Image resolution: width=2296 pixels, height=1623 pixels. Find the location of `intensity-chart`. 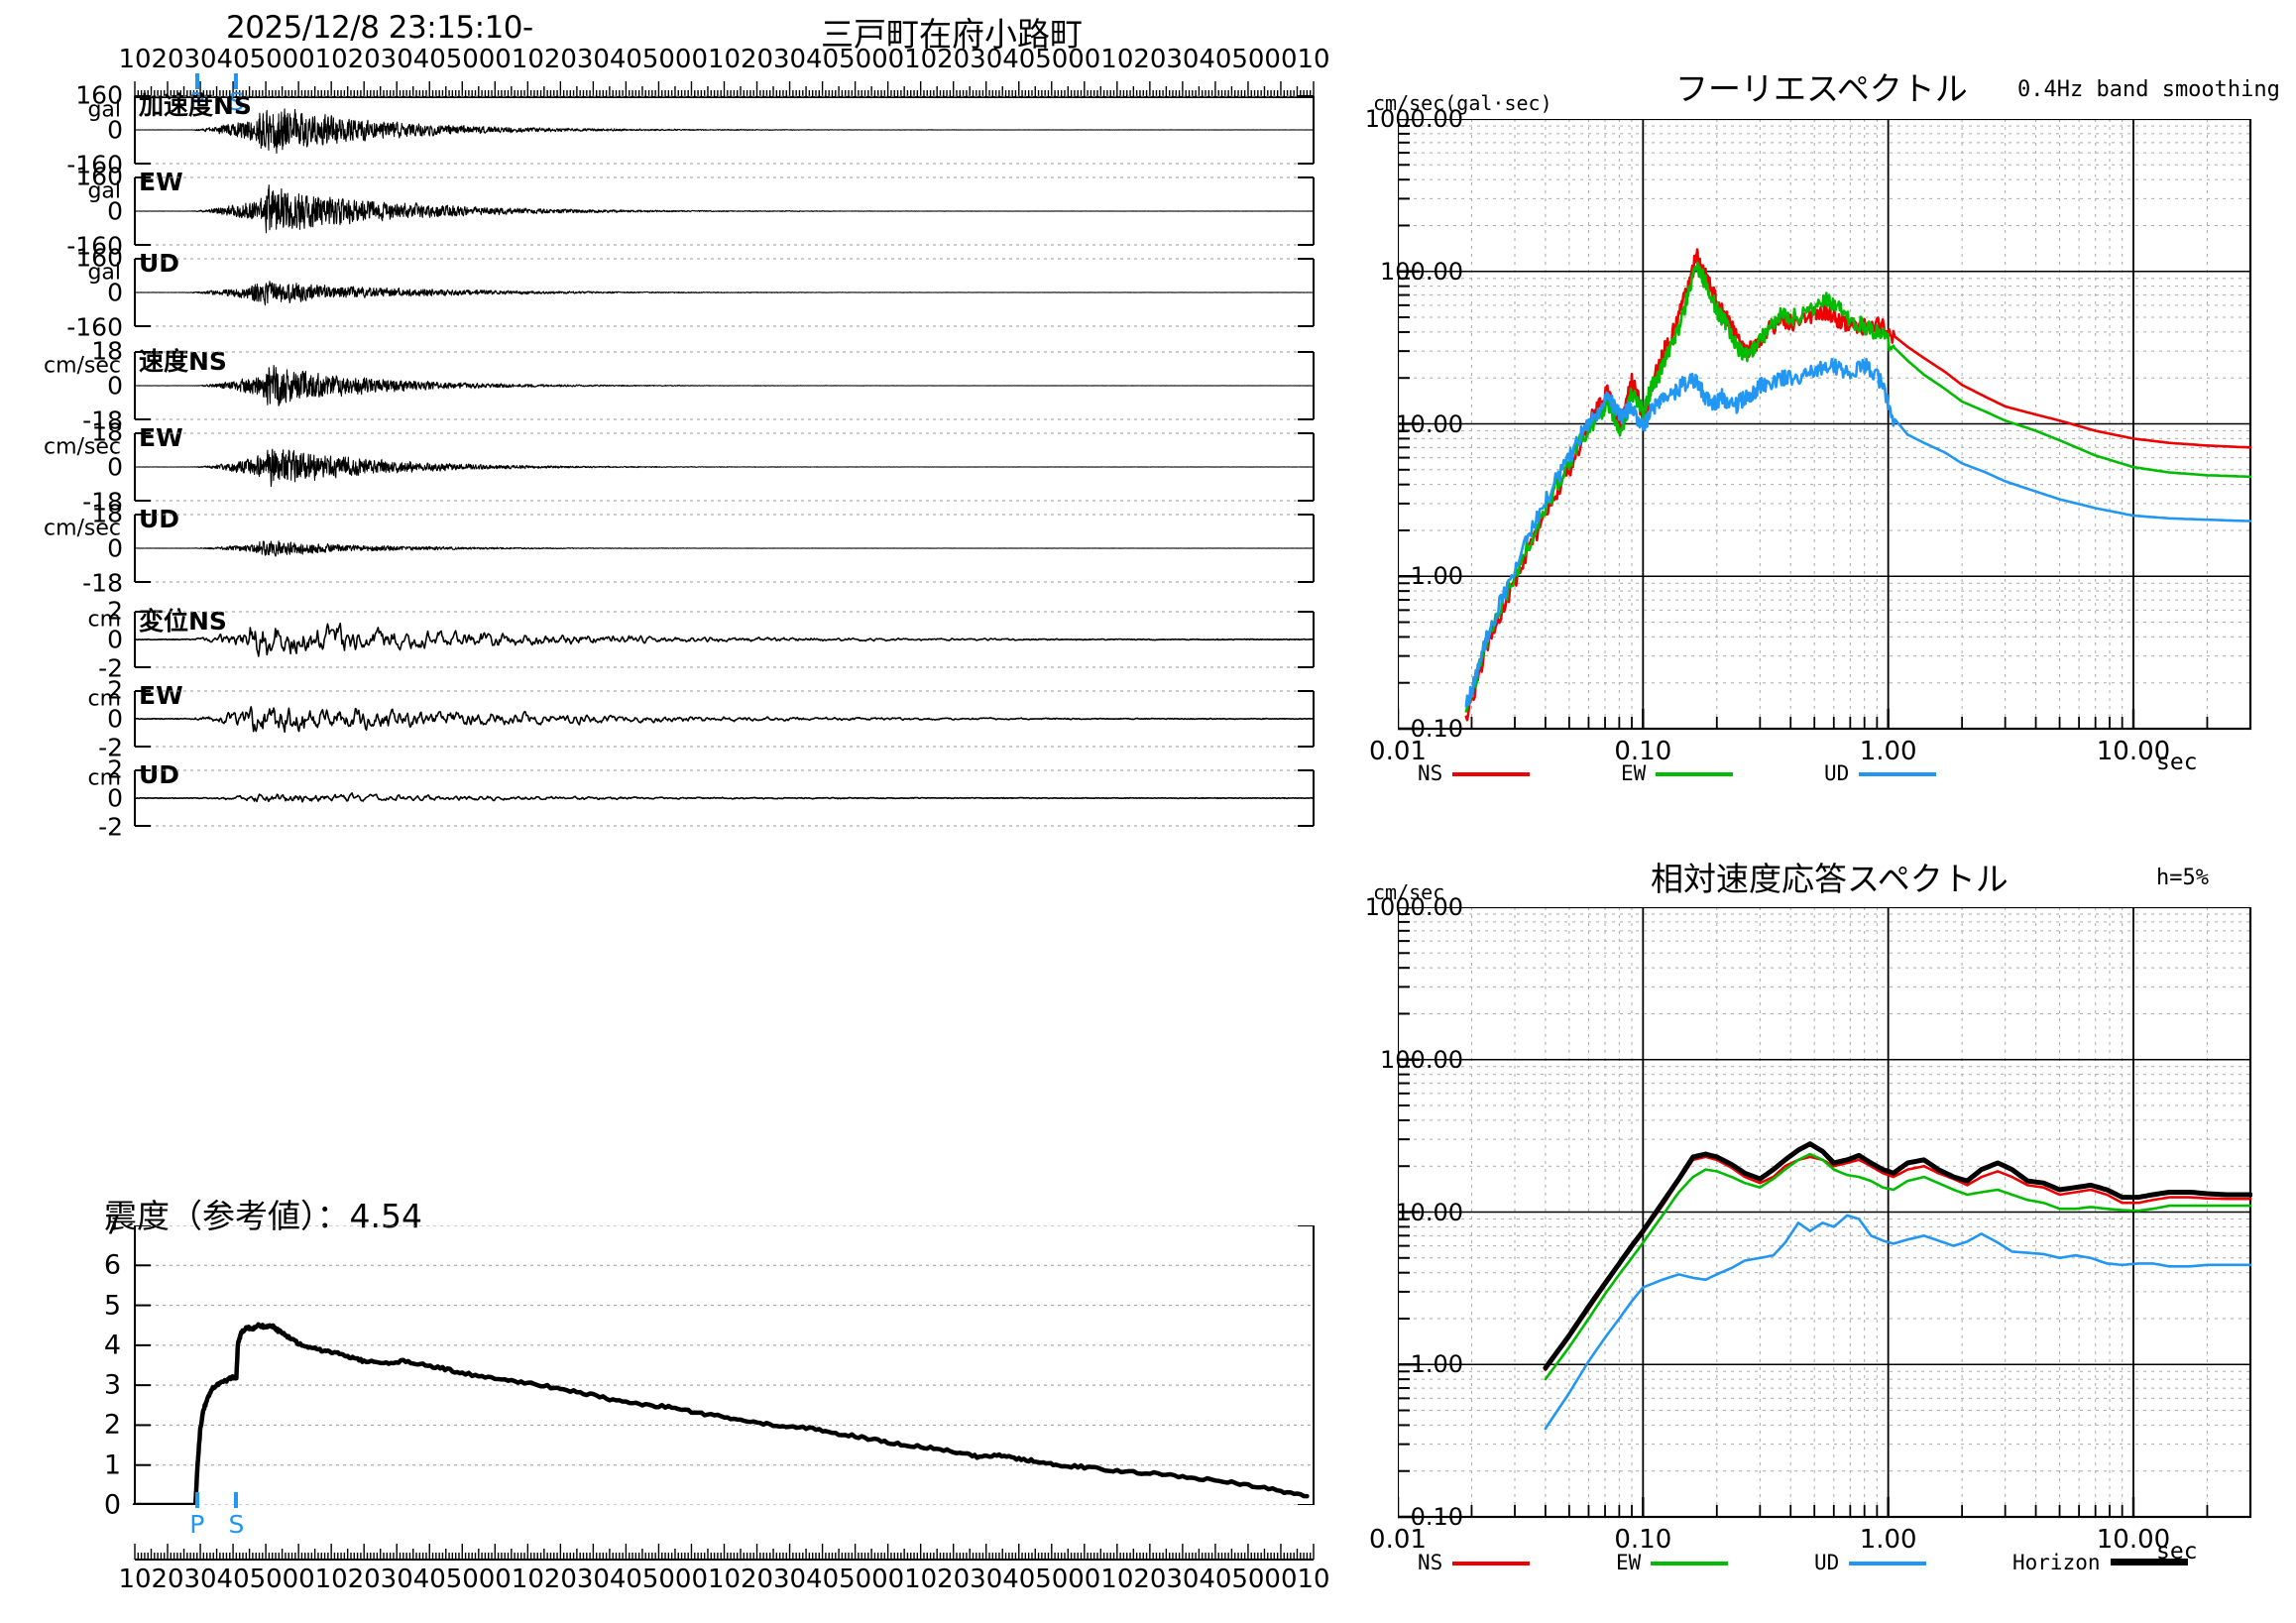

intensity-chart is located at coordinates (724, 1365).